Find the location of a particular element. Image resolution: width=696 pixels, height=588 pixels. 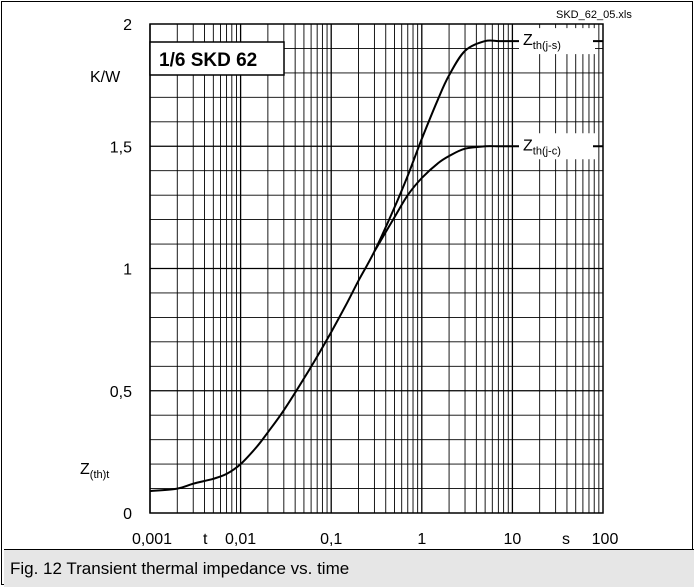

y-unit: K/W is located at coordinates (105, 77).